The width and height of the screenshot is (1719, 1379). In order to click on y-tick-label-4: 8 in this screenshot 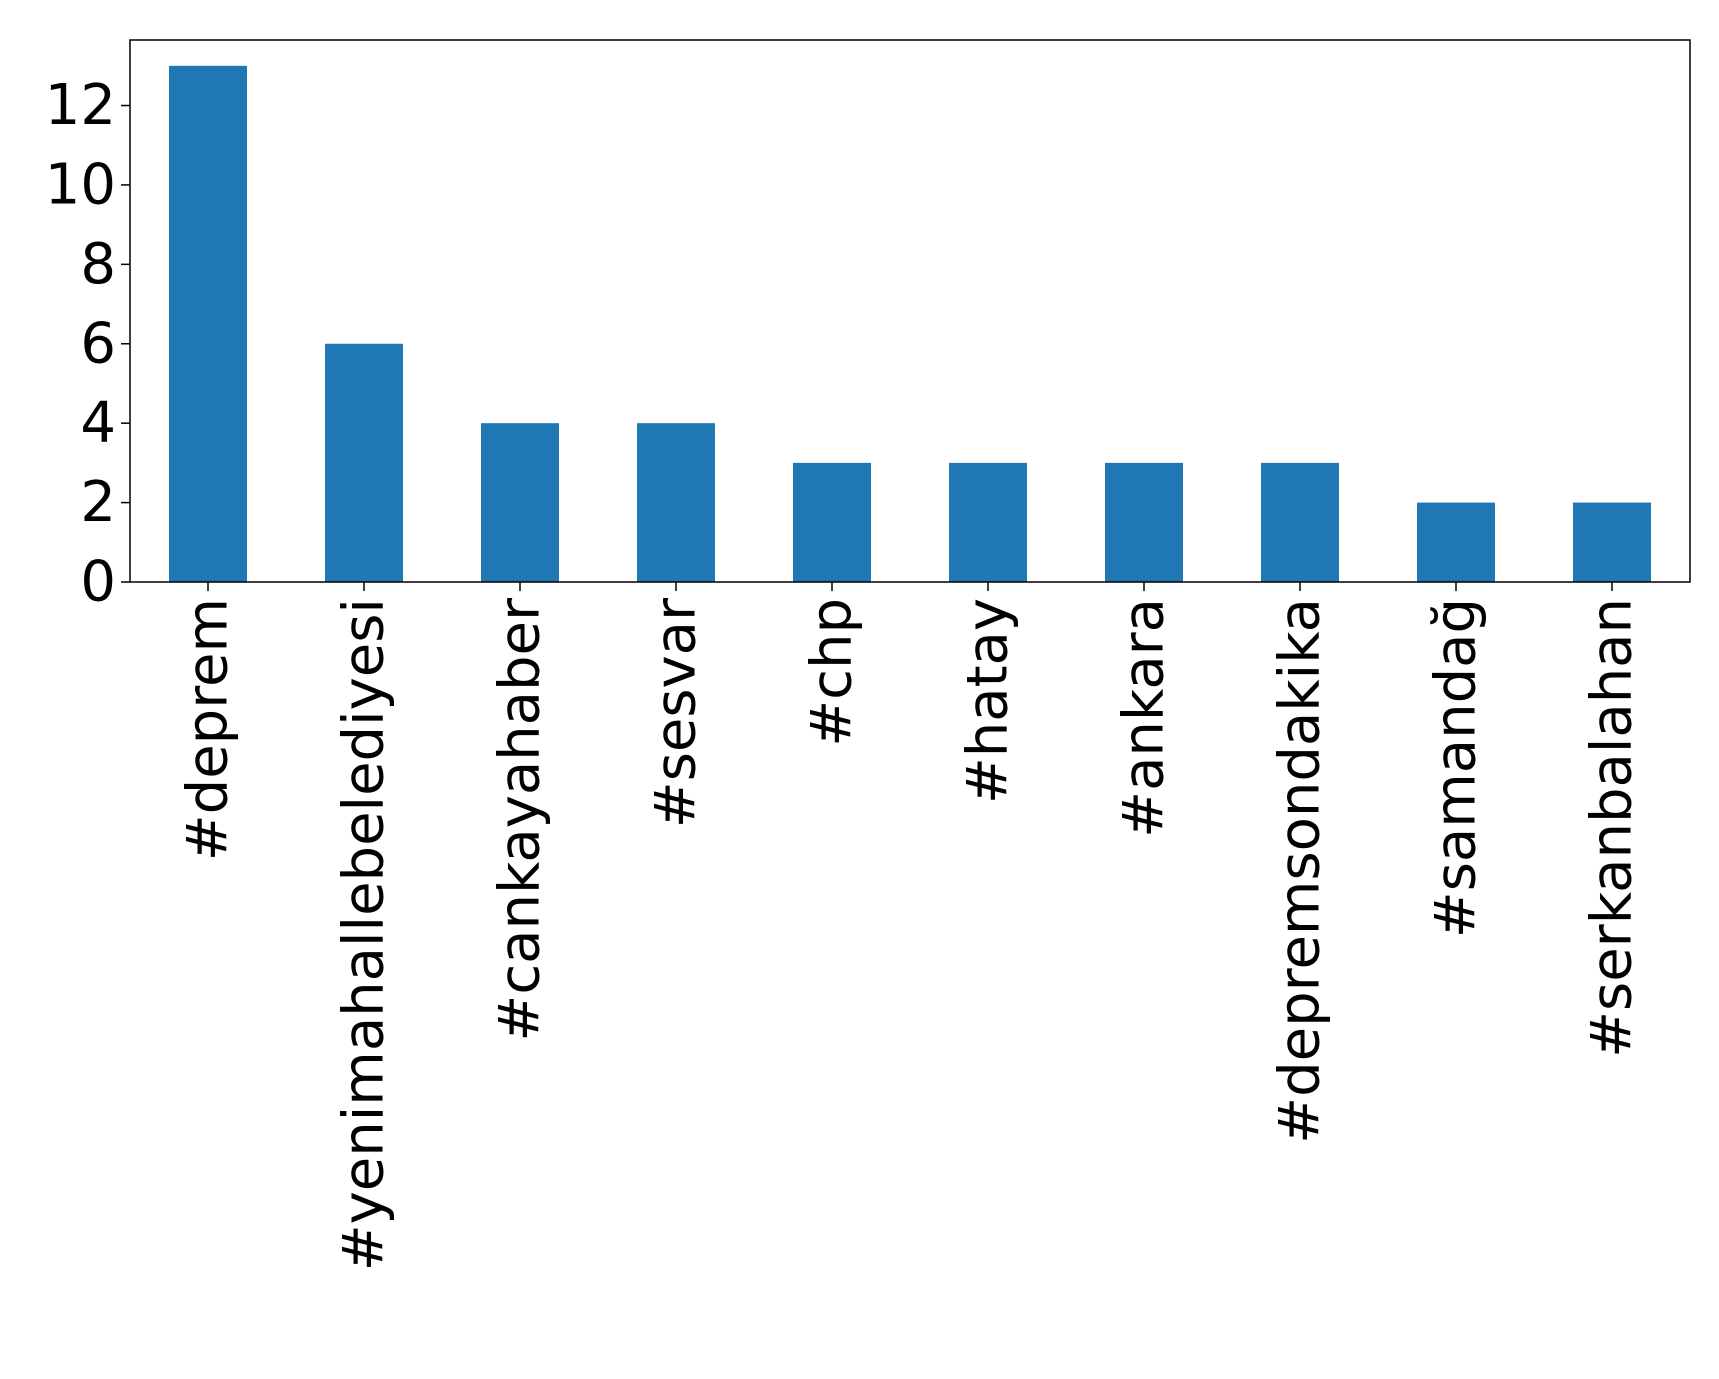, I will do `click(98, 264)`.